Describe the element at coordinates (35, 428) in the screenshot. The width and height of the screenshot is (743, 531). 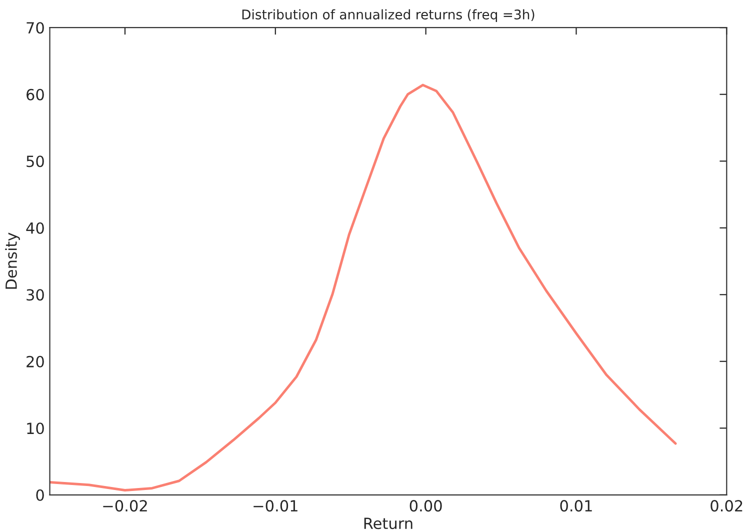
I see `y-tick-label: 10` at that location.